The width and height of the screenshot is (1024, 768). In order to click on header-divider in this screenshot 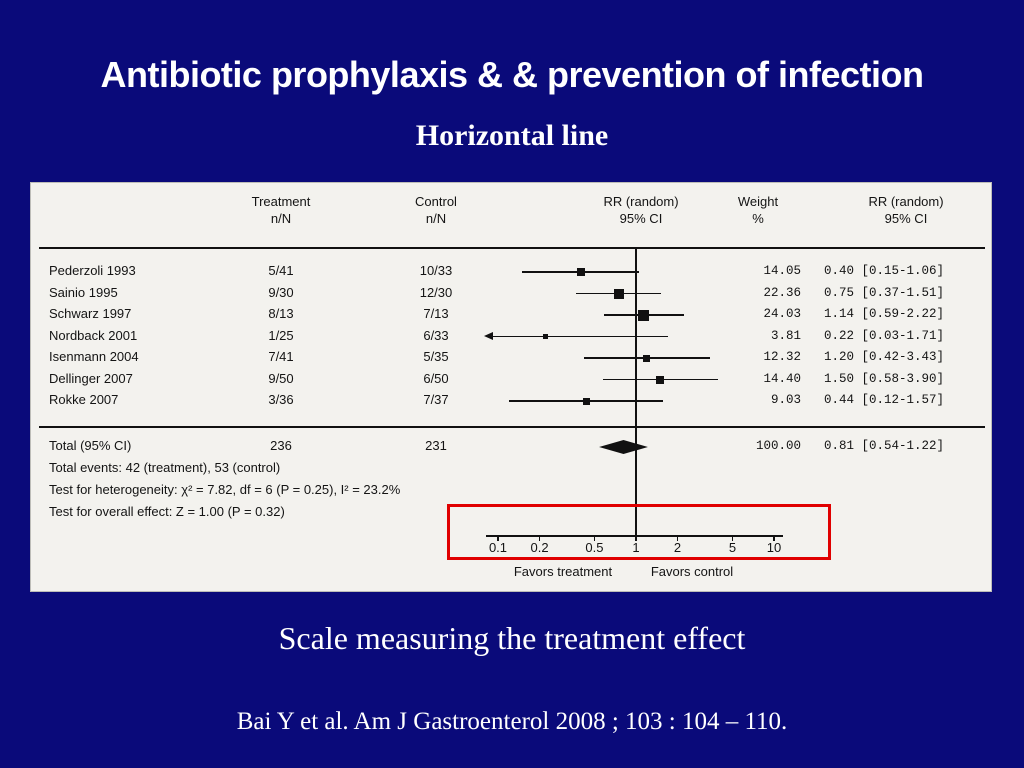, I will do `click(512, 248)`.